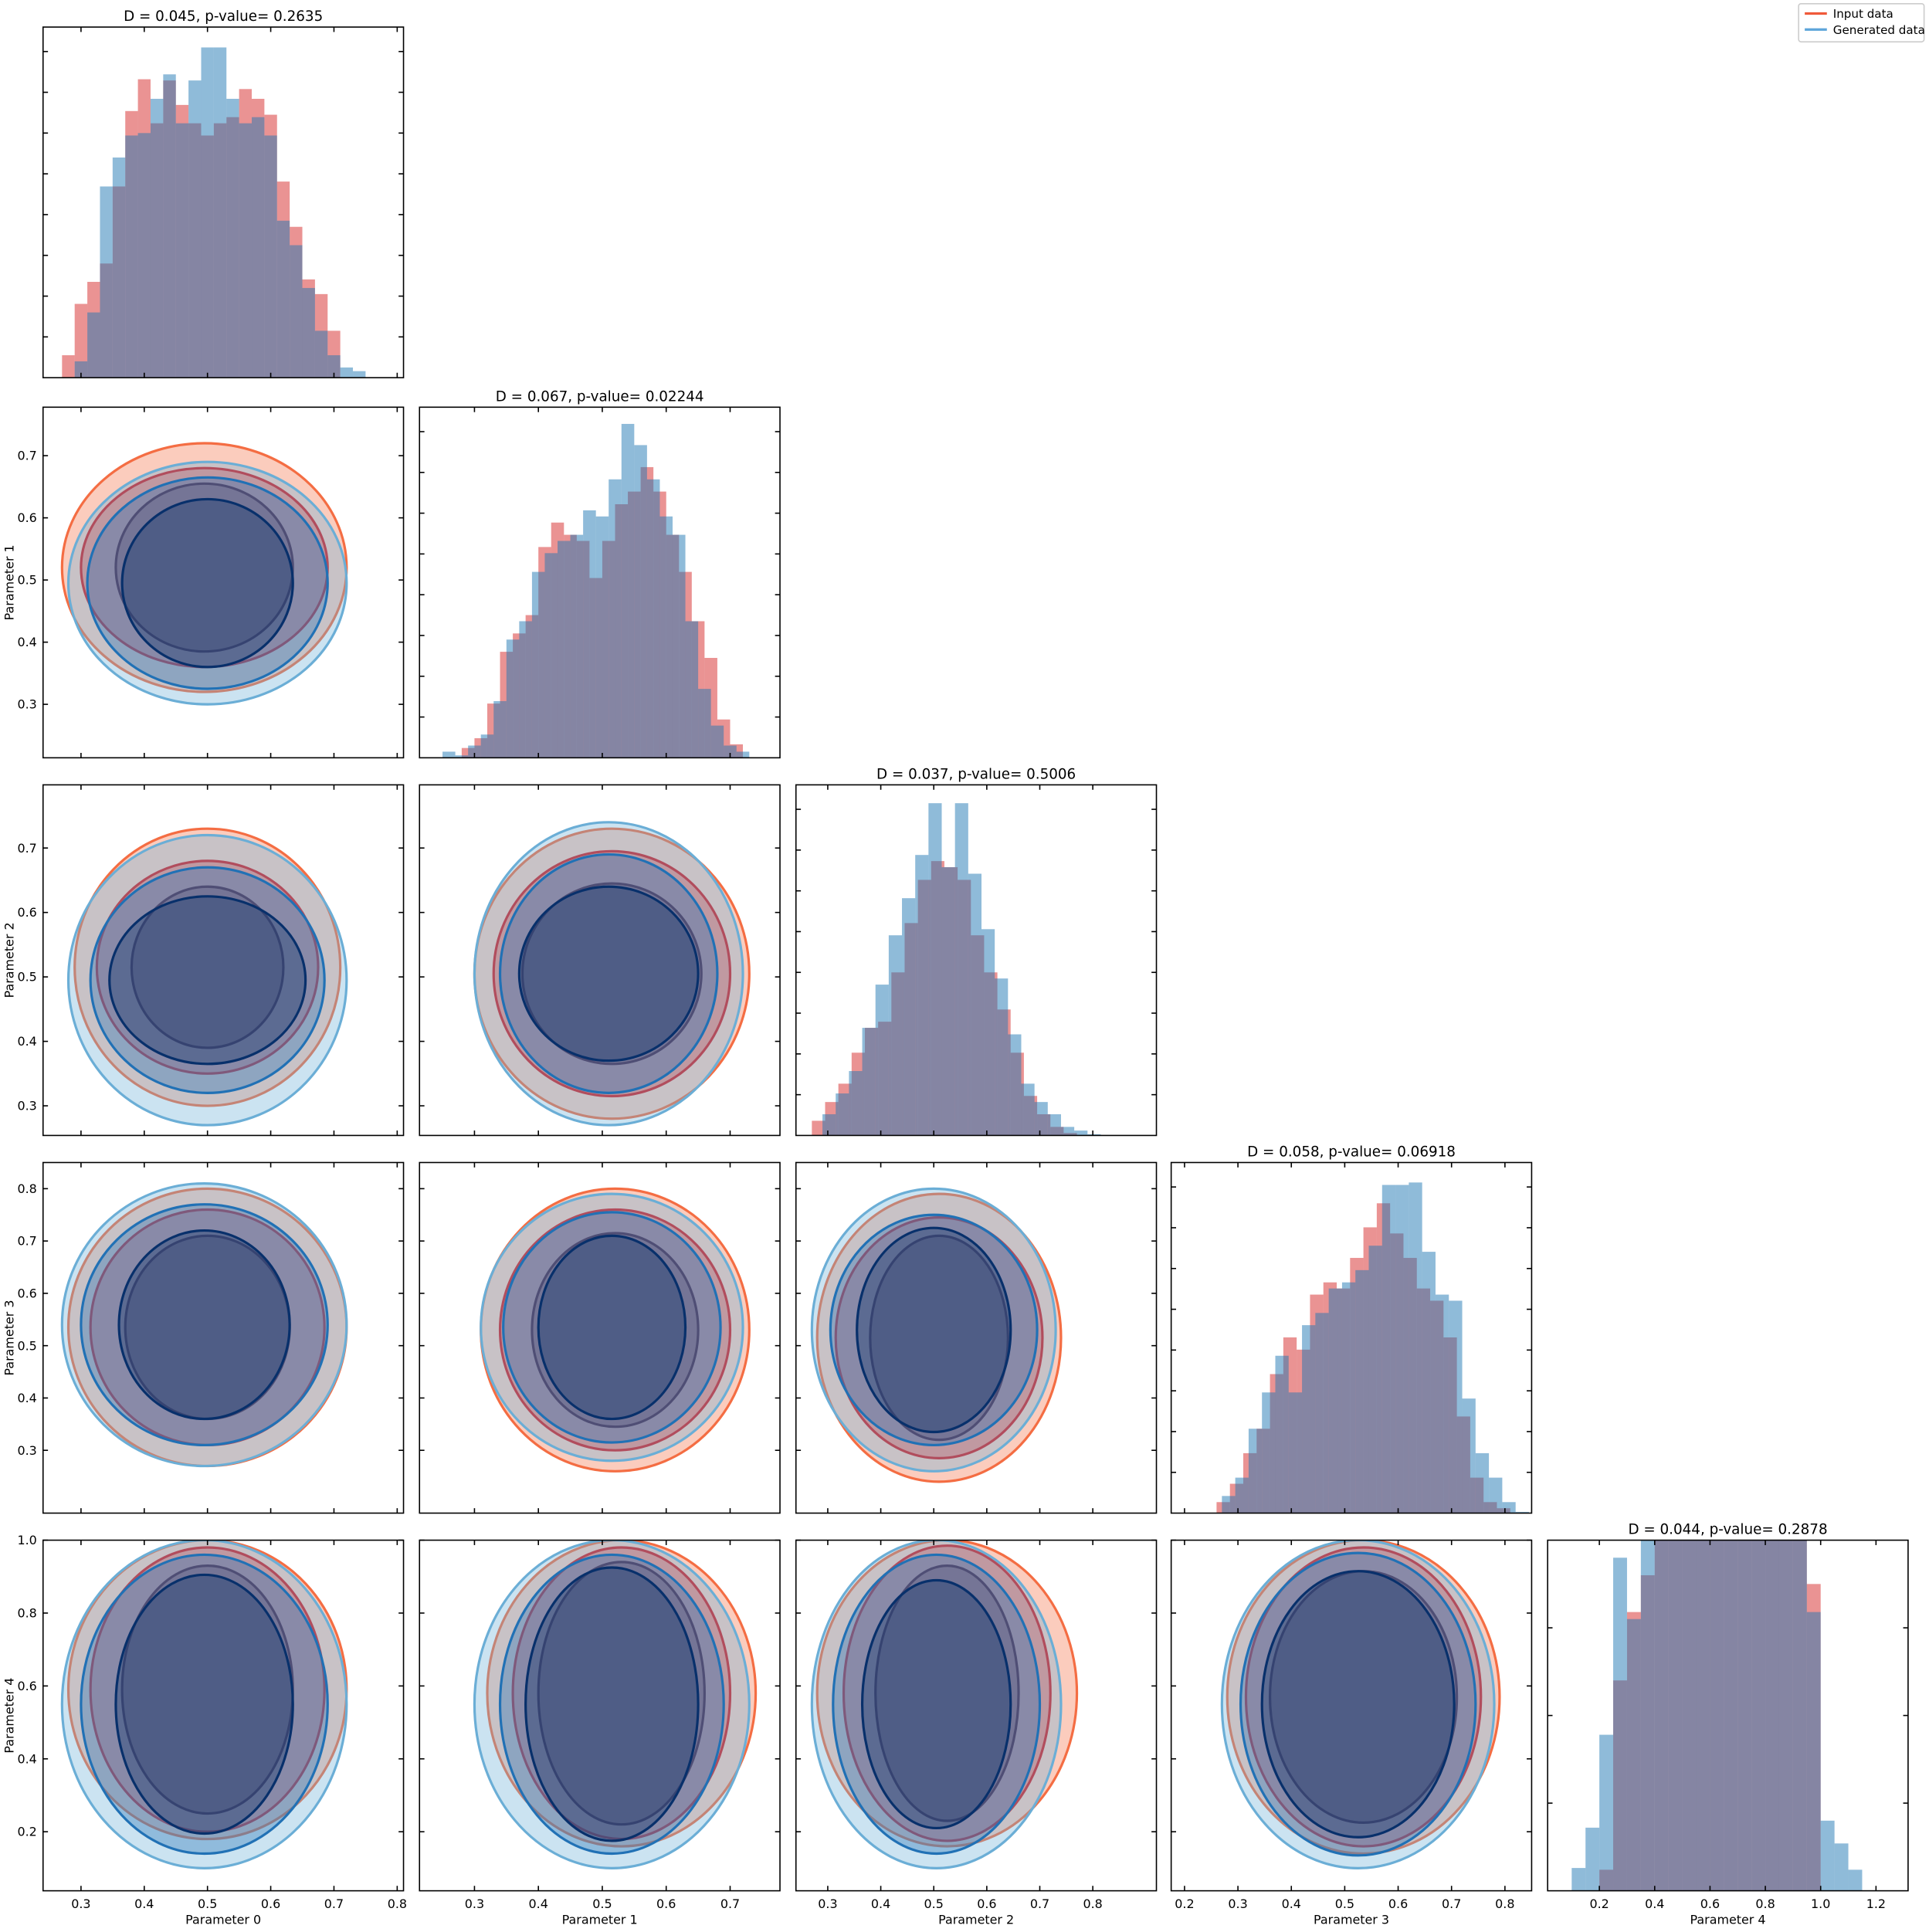  I want to click on x-tick-label: 0.3, so click(474, 1903).